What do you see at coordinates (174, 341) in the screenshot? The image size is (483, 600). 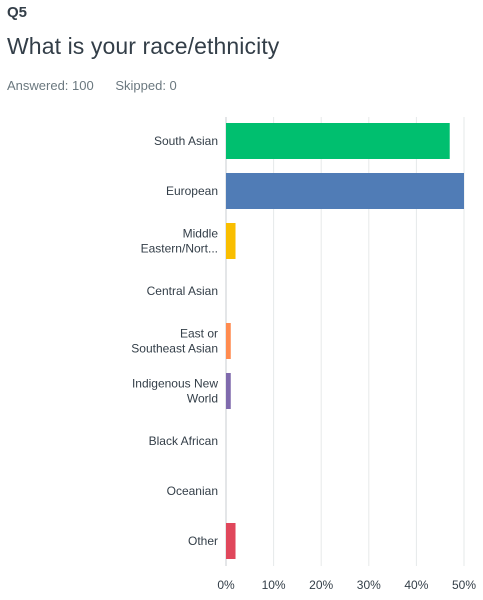 I see `category-label: East or Southeast Asian` at bounding box center [174, 341].